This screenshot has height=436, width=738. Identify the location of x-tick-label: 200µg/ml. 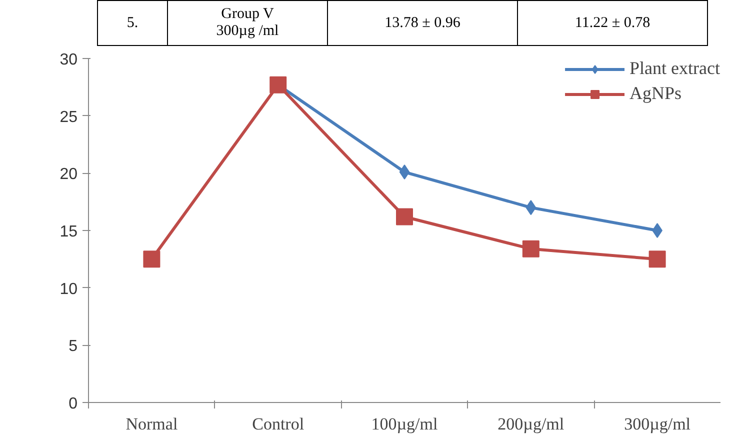
(531, 424).